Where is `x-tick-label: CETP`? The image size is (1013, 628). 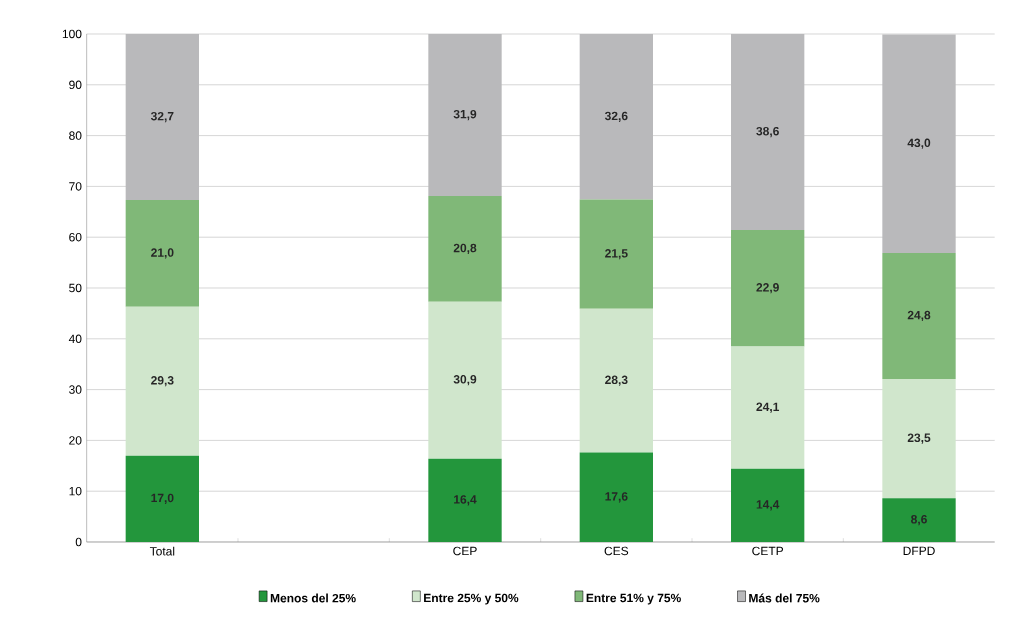 x-tick-label: CETP is located at coordinates (768, 551).